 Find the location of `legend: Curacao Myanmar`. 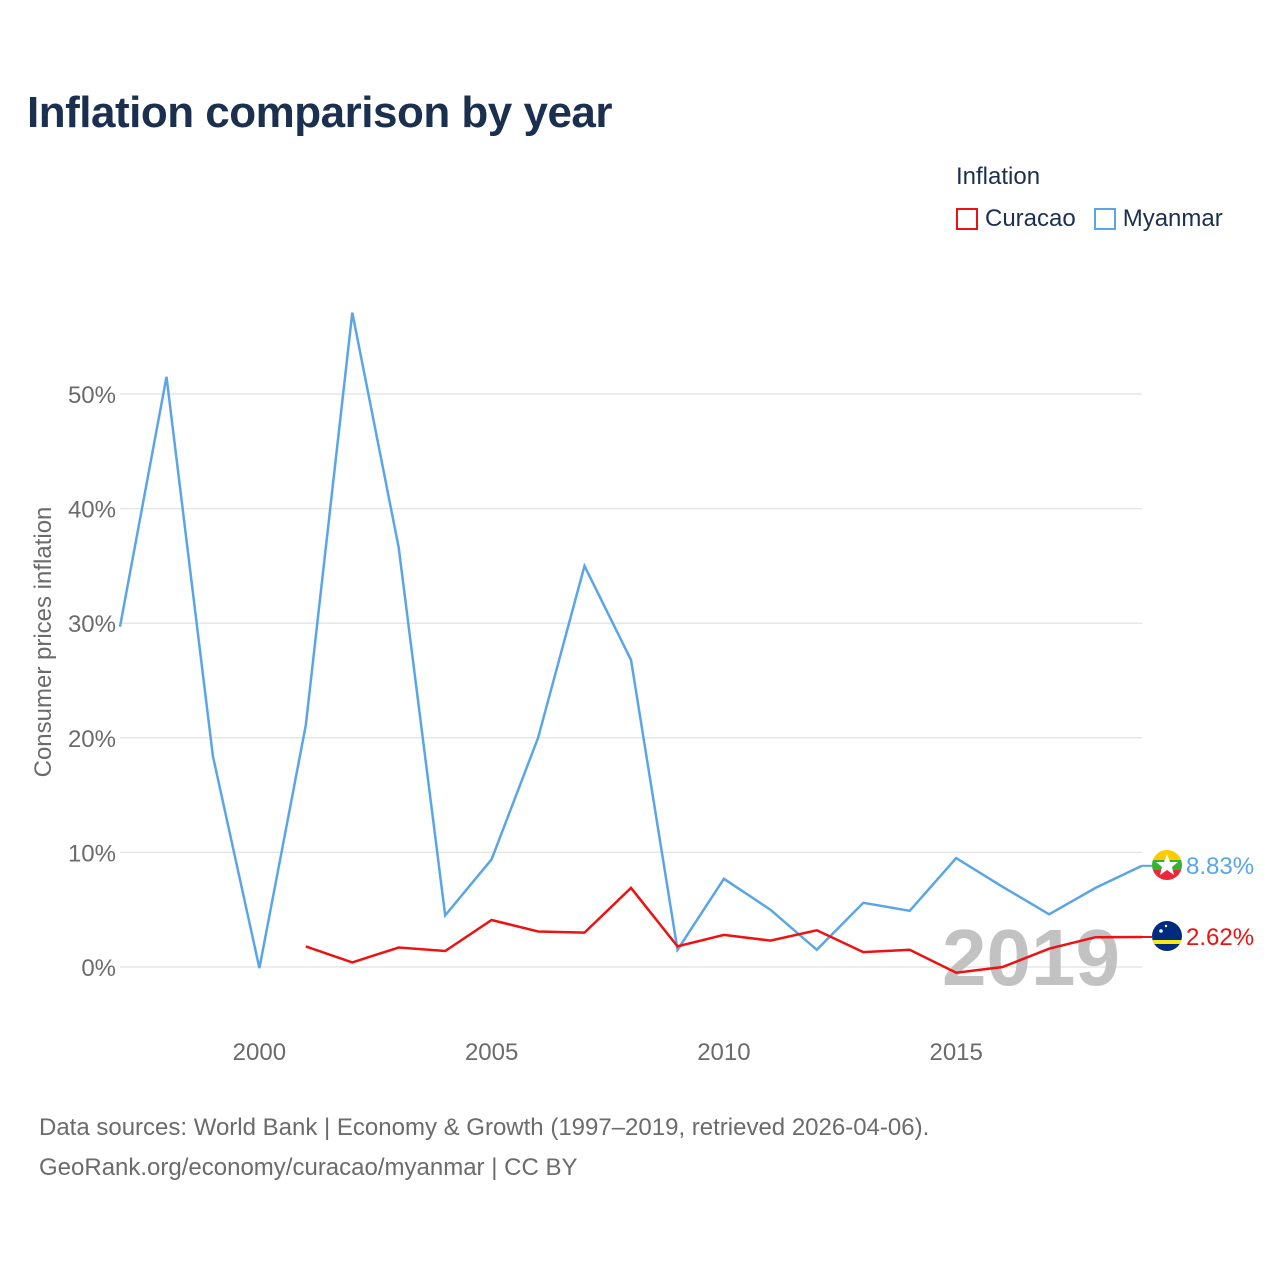

legend: Curacao Myanmar is located at coordinates (1089, 219).